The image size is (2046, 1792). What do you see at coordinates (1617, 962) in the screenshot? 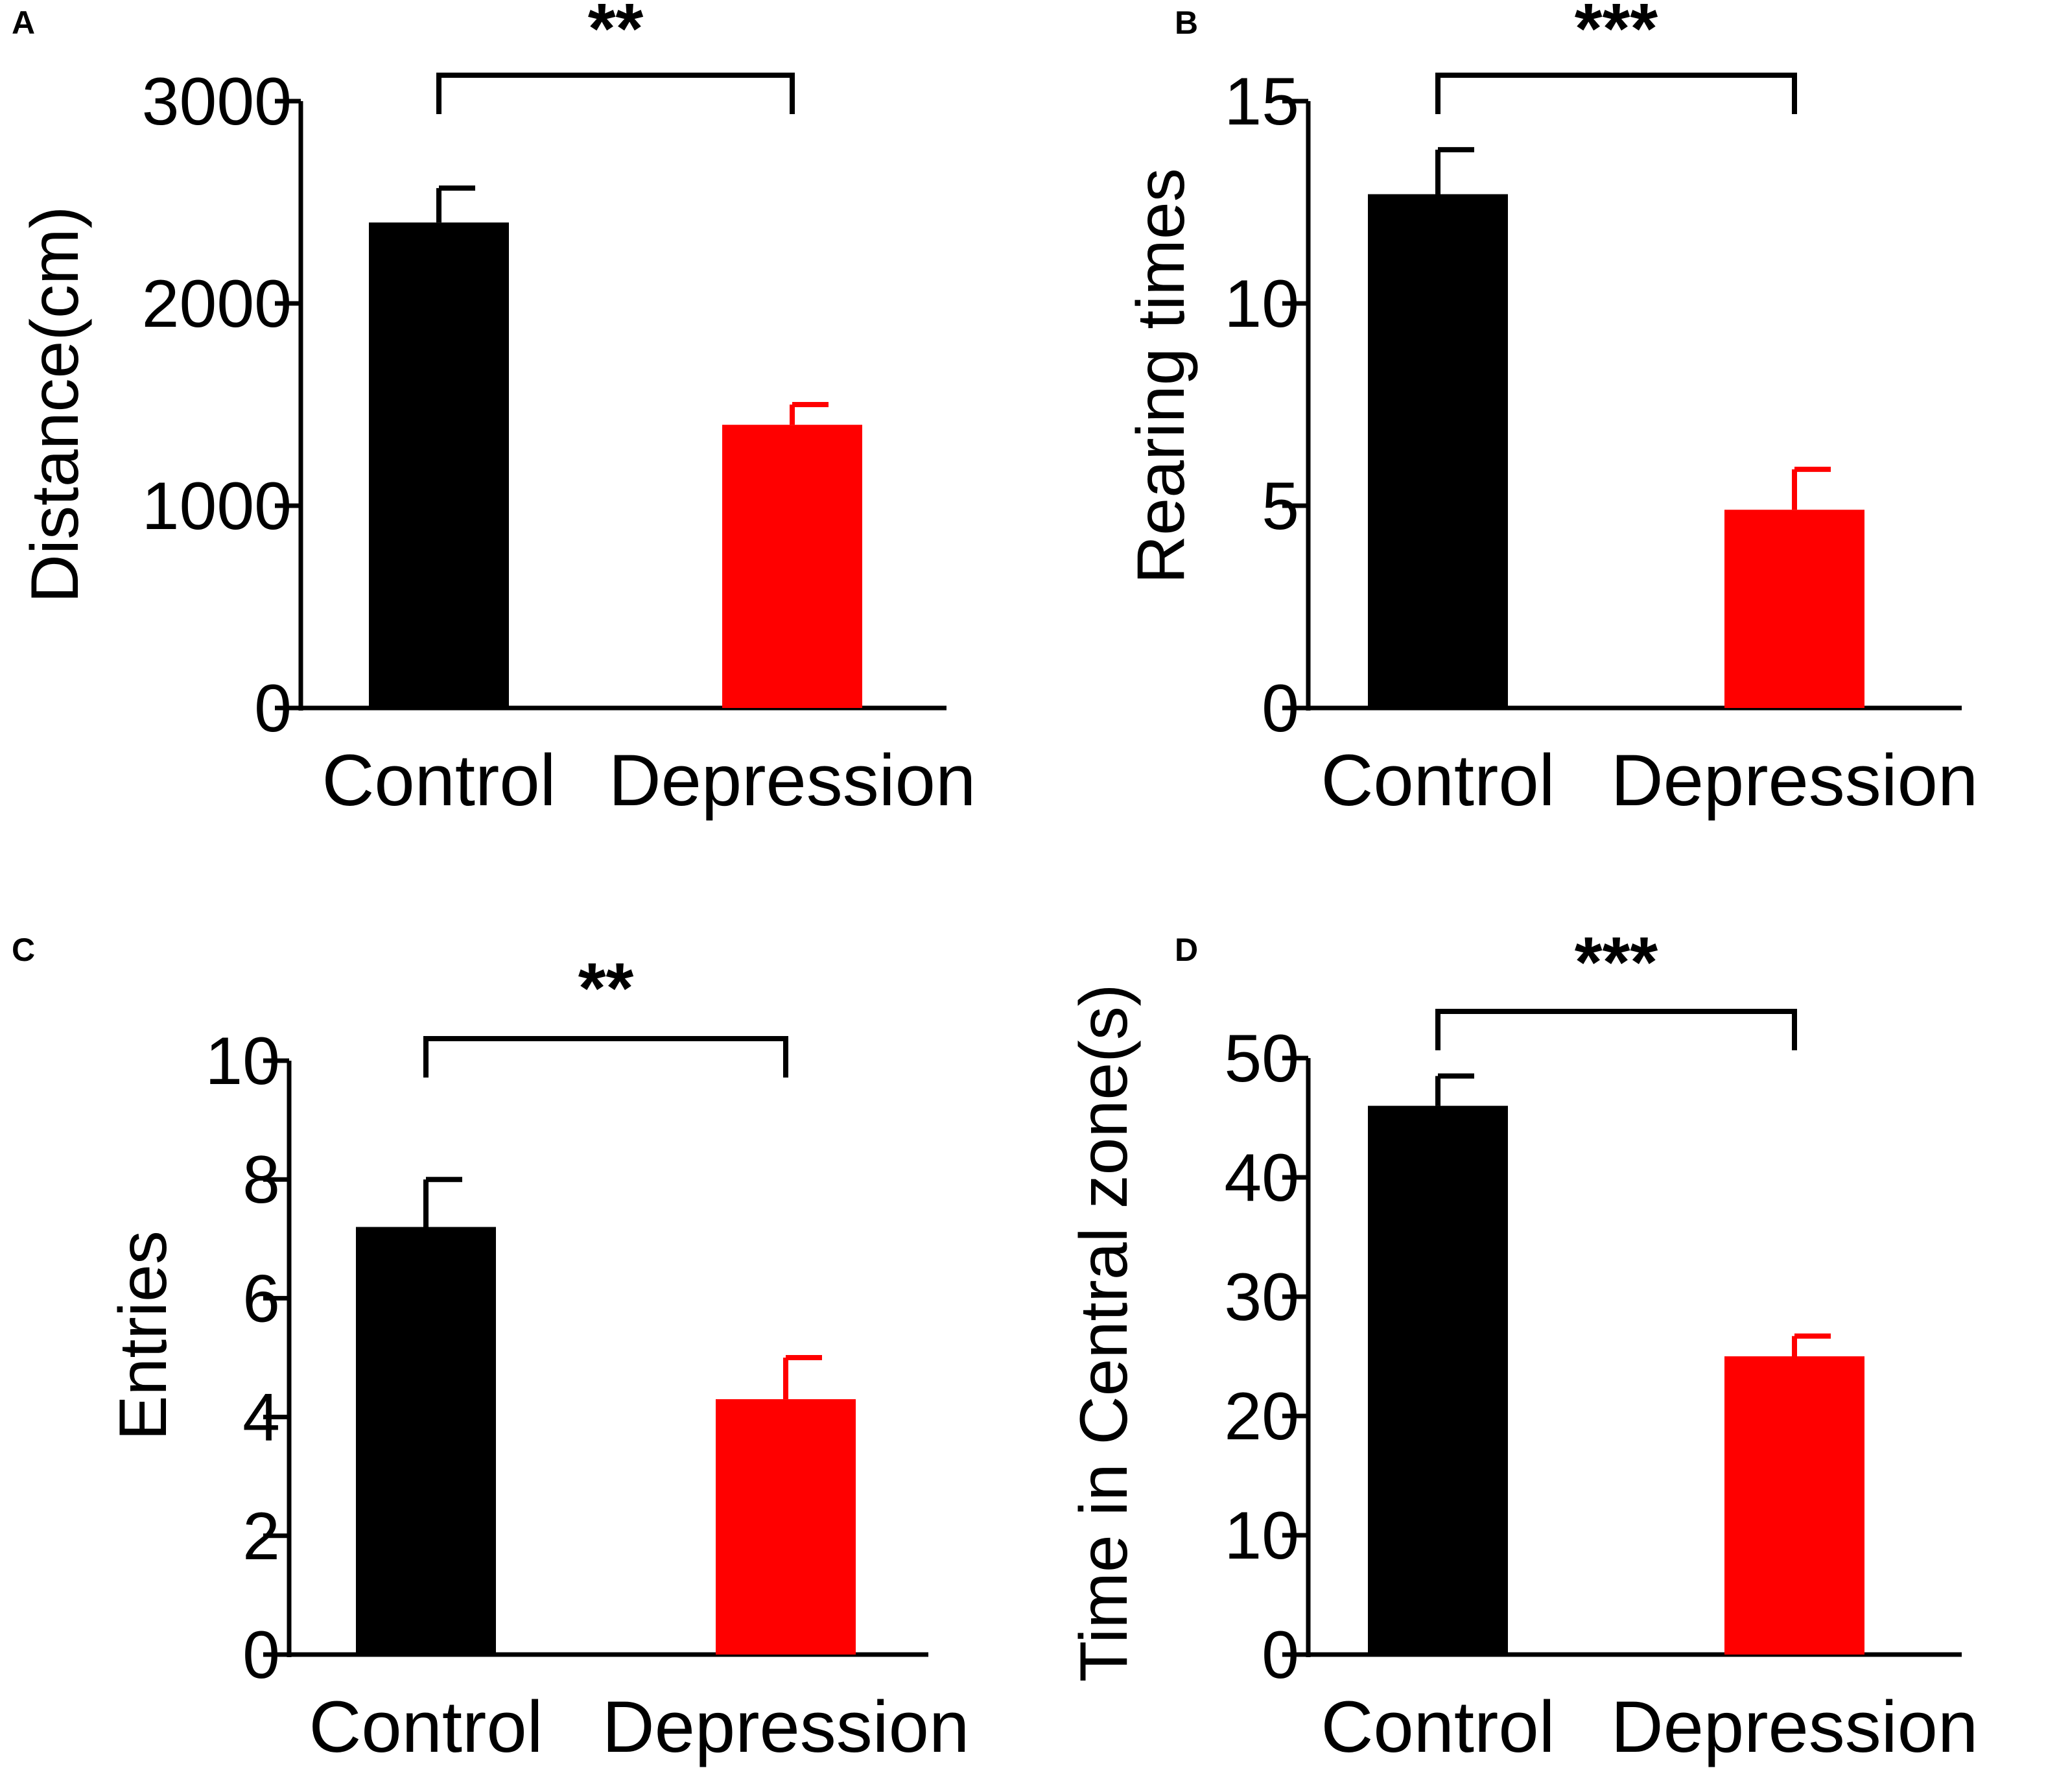
I see `significance-label-d: ***` at bounding box center [1617, 962].